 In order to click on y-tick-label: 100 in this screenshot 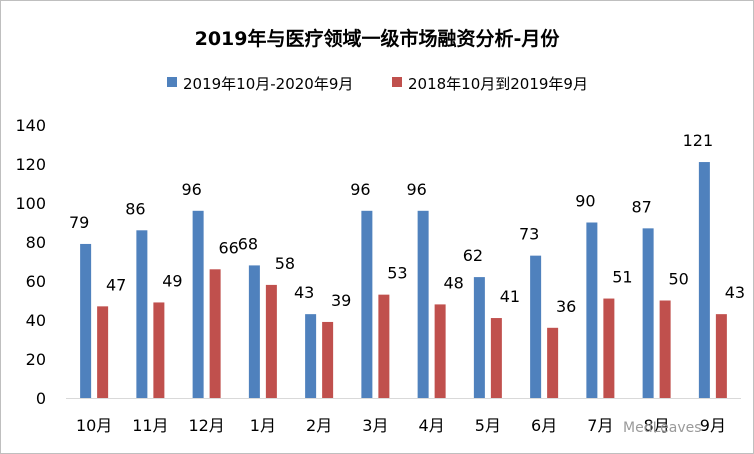, I will do `click(30, 203)`.